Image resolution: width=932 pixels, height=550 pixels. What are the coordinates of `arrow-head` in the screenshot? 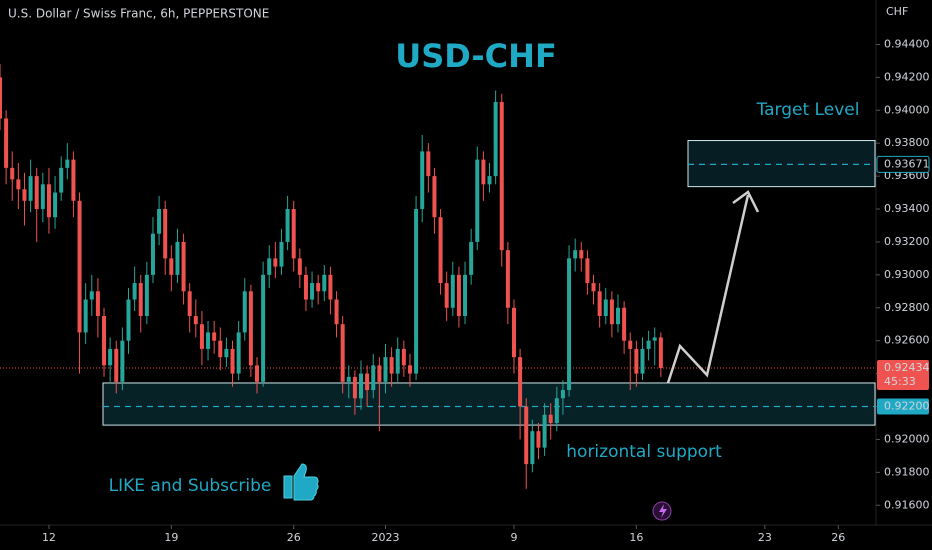 It's located at (746, 201).